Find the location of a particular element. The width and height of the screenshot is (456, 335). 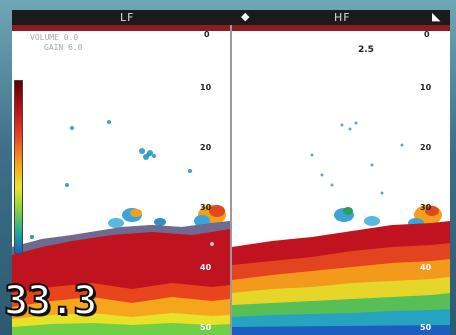

pane-divider is located at coordinates (231, 180).